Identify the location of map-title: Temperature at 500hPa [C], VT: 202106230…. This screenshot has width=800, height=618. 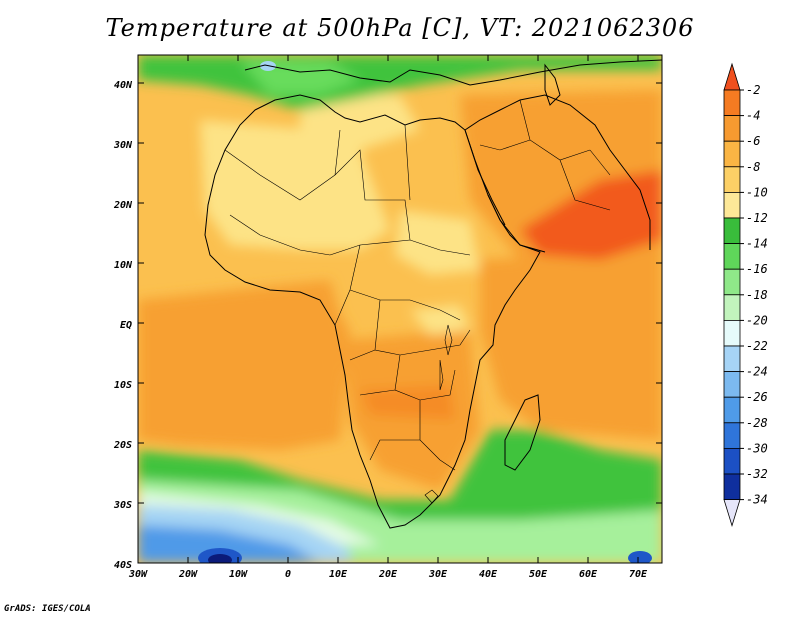
(400, 28).